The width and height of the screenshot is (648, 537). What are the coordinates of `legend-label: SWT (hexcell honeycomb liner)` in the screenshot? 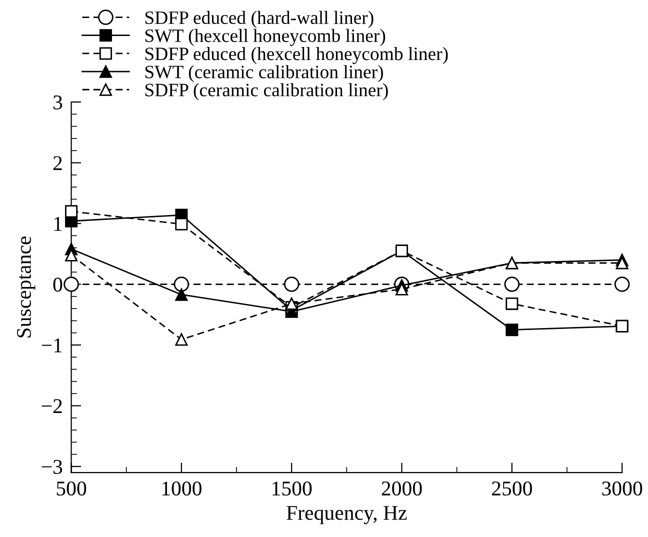 It's located at (265, 37).